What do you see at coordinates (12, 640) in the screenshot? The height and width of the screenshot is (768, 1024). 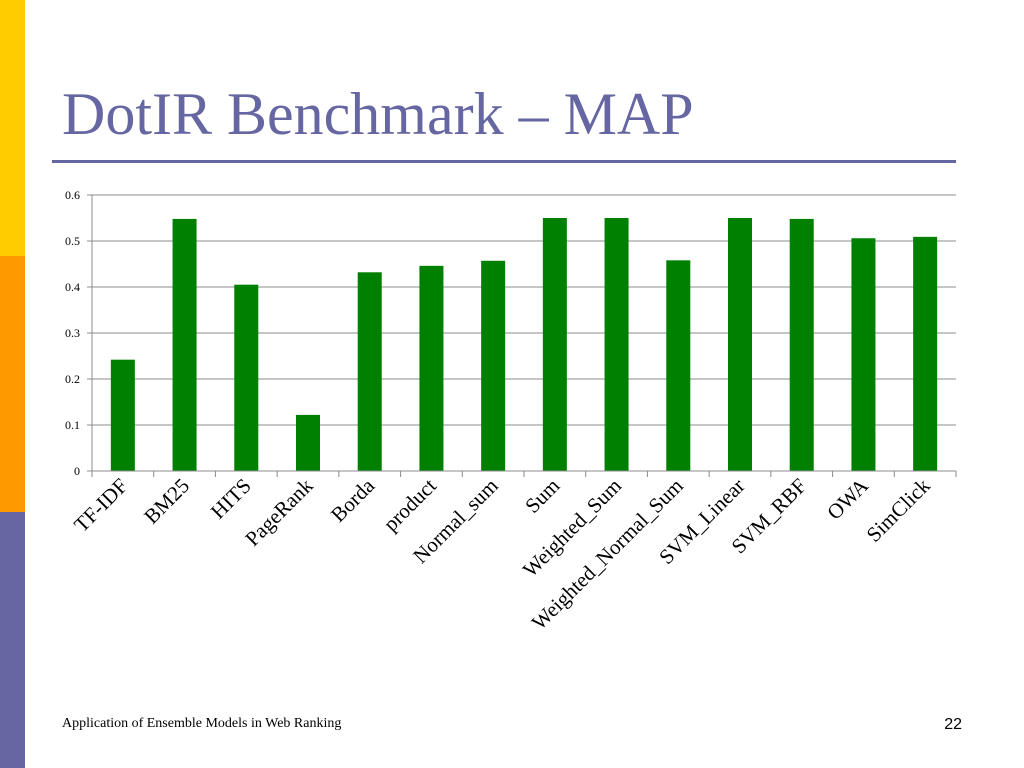 I see `accent-strip-purple` at bounding box center [12, 640].